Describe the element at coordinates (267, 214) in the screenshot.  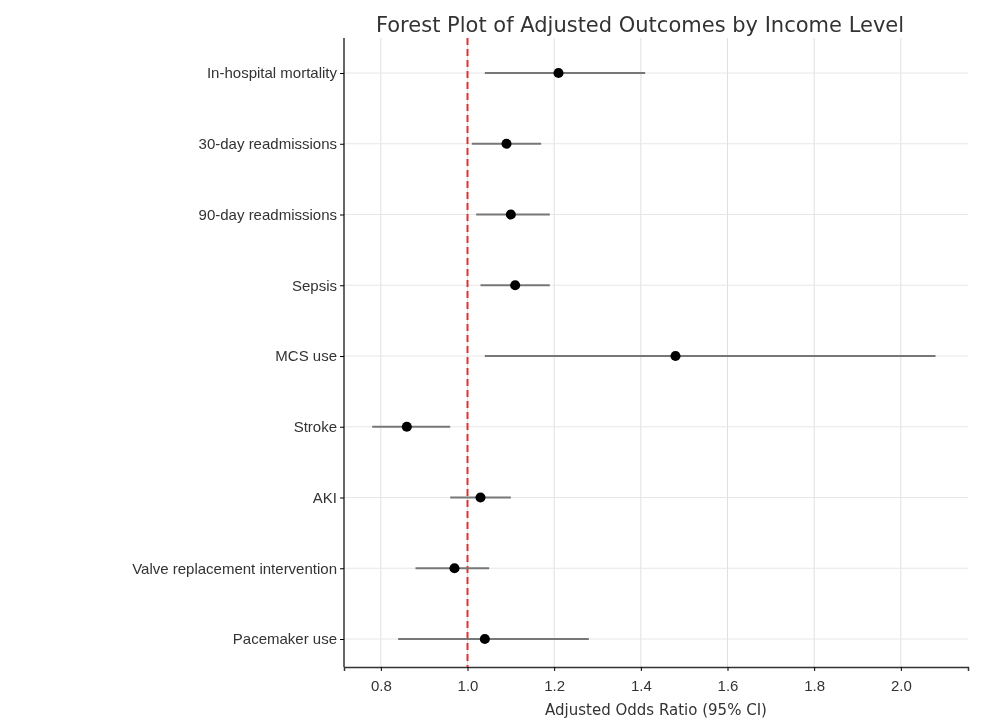
I see `y-tick-label: 90-day readmissions` at that location.